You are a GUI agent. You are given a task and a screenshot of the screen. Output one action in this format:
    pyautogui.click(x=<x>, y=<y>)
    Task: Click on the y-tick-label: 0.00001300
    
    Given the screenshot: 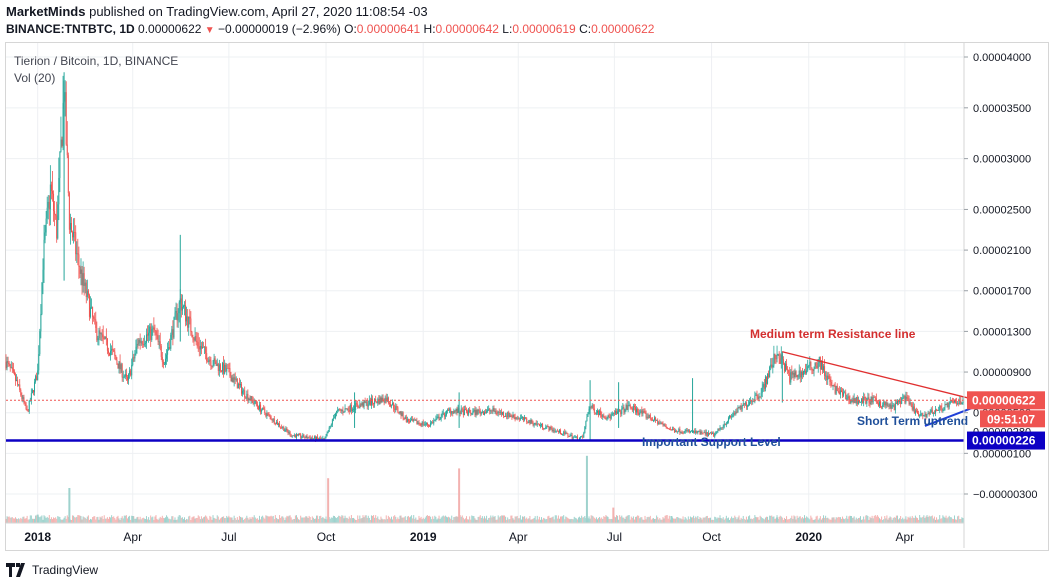 What is the action you would take?
    pyautogui.click(x=1002, y=332)
    